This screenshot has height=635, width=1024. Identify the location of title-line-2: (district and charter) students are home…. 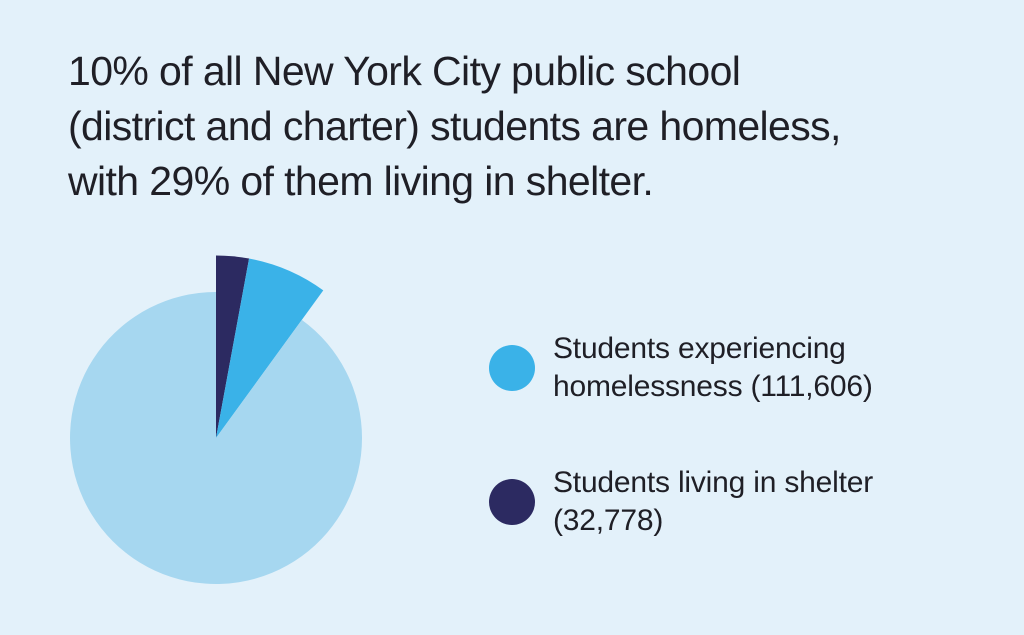
(454, 126).